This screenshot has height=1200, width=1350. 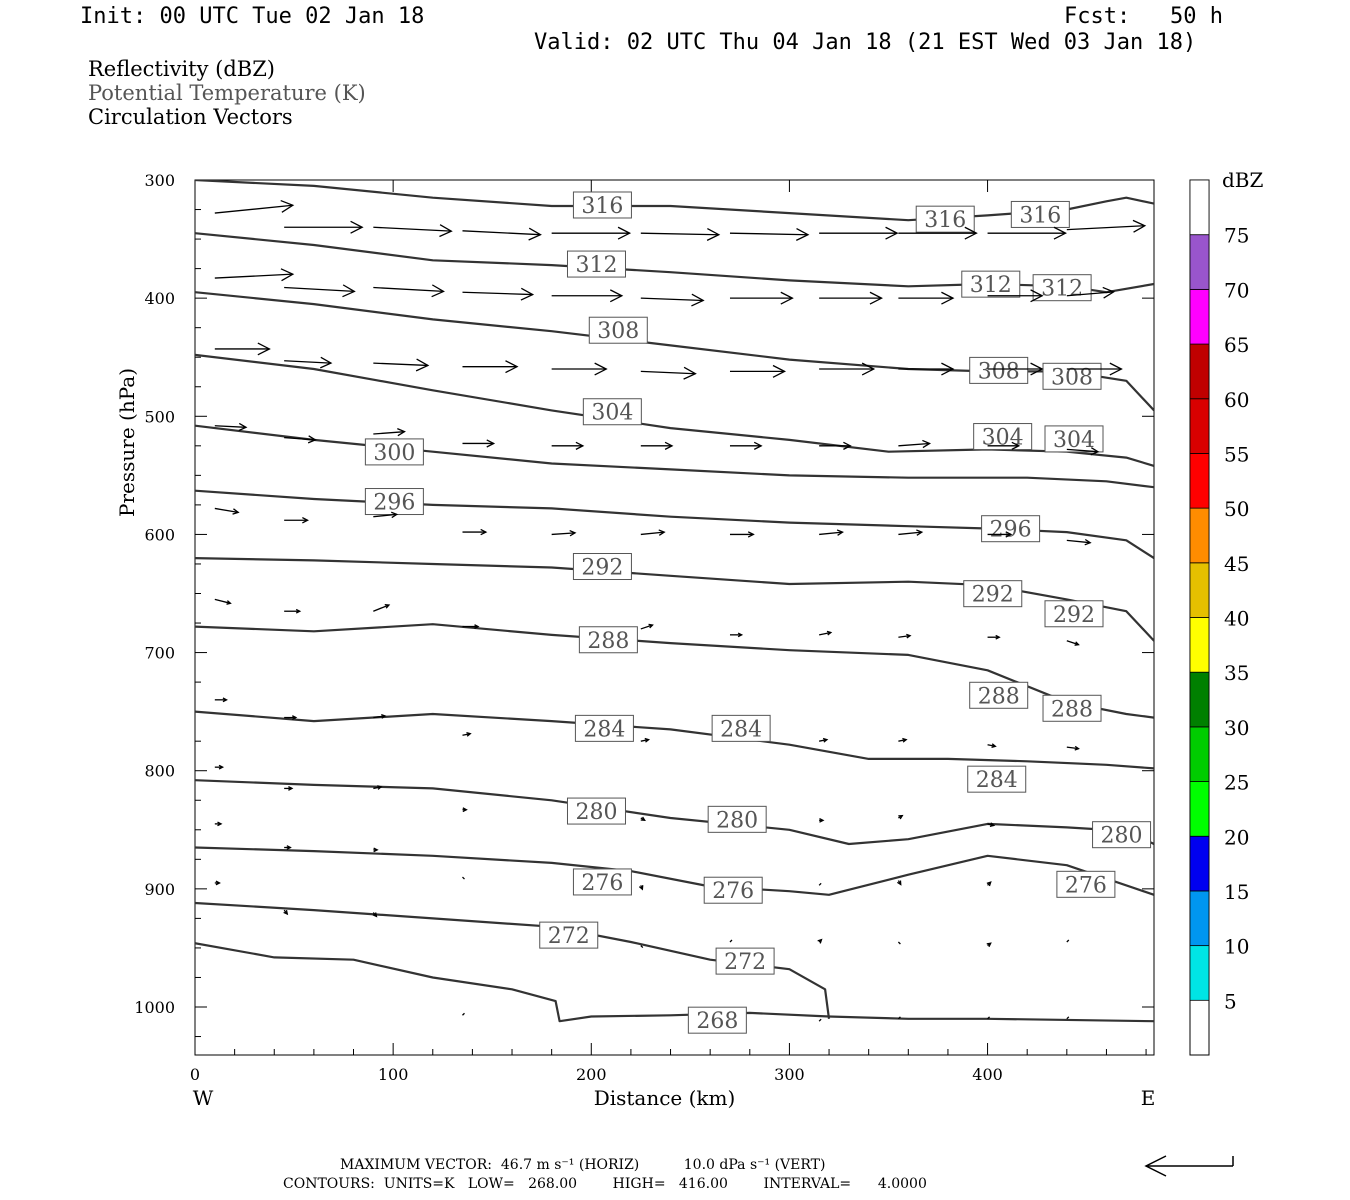 What do you see at coordinates (1236, 454) in the screenshot?
I see `colorbar-tick-label: 55` at bounding box center [1236, 454].